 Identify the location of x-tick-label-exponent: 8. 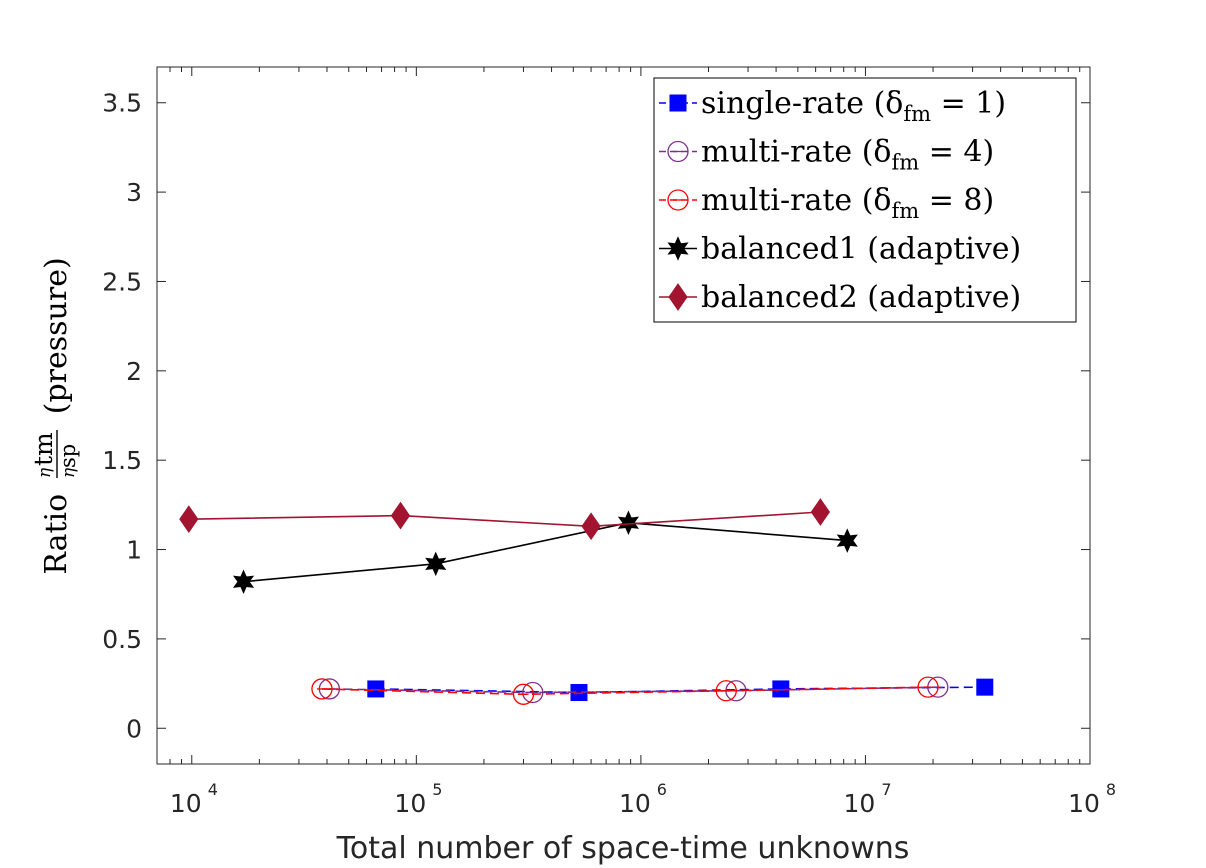
(1111, 789).